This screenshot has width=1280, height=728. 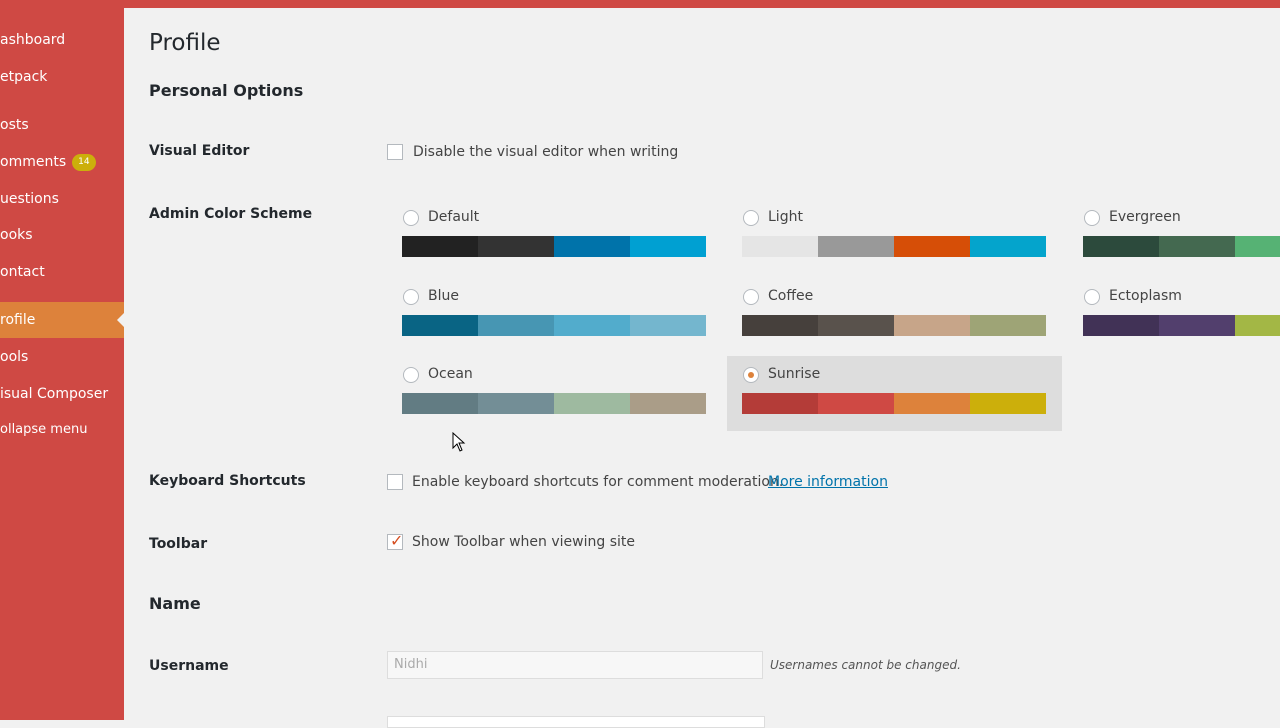 What do you see at coordinates (828, 482) in the screenshot?
I see `link: More information` at bounding box center [828, 482].